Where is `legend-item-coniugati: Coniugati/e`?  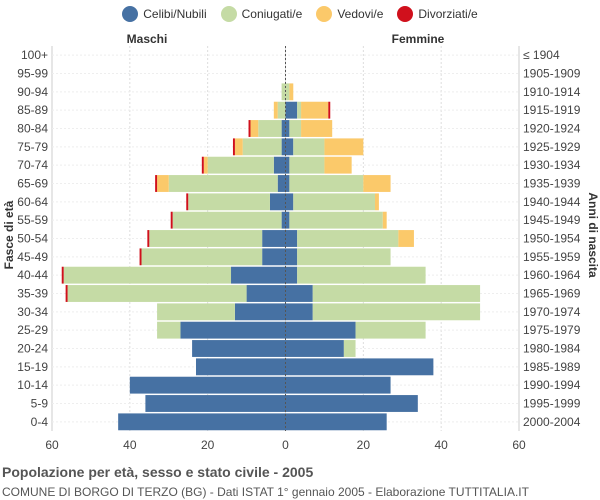
legend-item-coniugati: Coniugati/e is located at coordinates (261, 14).